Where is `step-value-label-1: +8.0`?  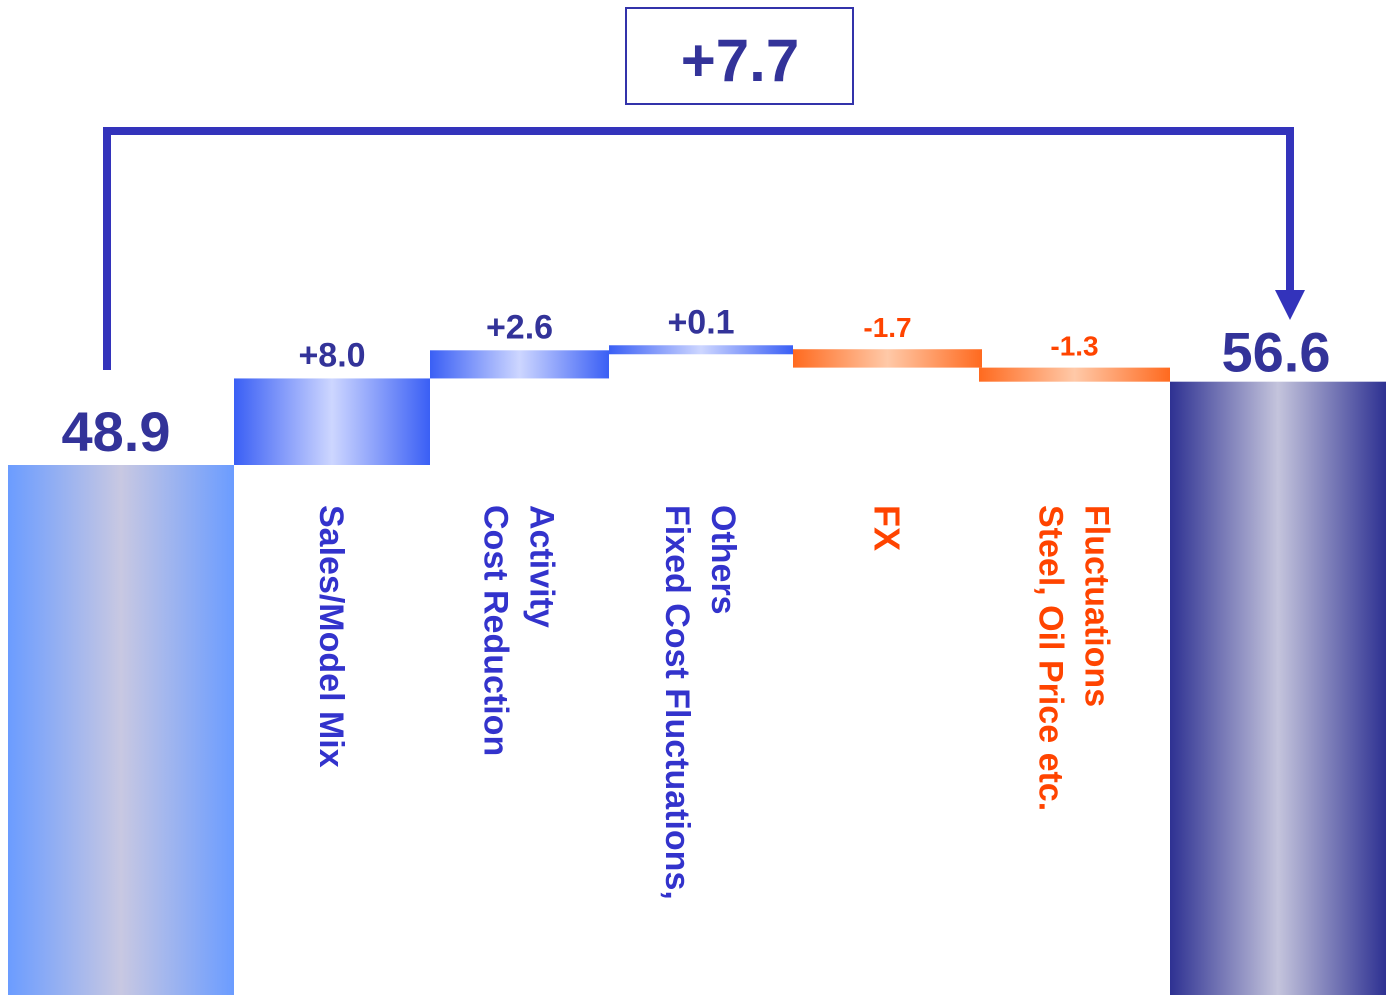 step-value-label-1: +8.0 is located at coordinates (331, 355).